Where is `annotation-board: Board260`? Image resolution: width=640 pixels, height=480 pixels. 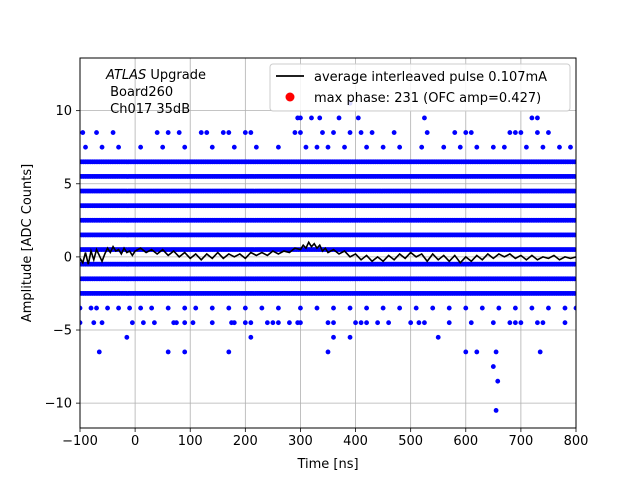
annotation-board: Board260 is located at coordinates (139, 92).